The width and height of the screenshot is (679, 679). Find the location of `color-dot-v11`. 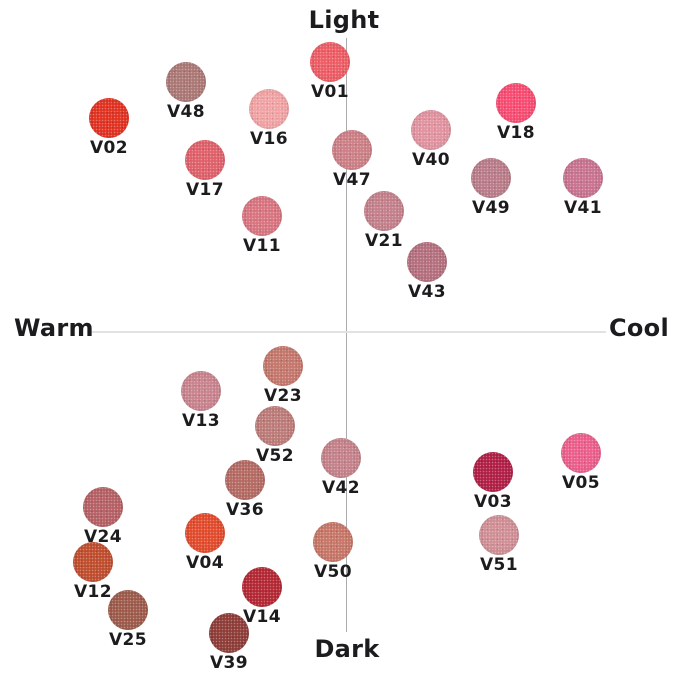

color-dot-v11 is located at coordinates (262, 216).